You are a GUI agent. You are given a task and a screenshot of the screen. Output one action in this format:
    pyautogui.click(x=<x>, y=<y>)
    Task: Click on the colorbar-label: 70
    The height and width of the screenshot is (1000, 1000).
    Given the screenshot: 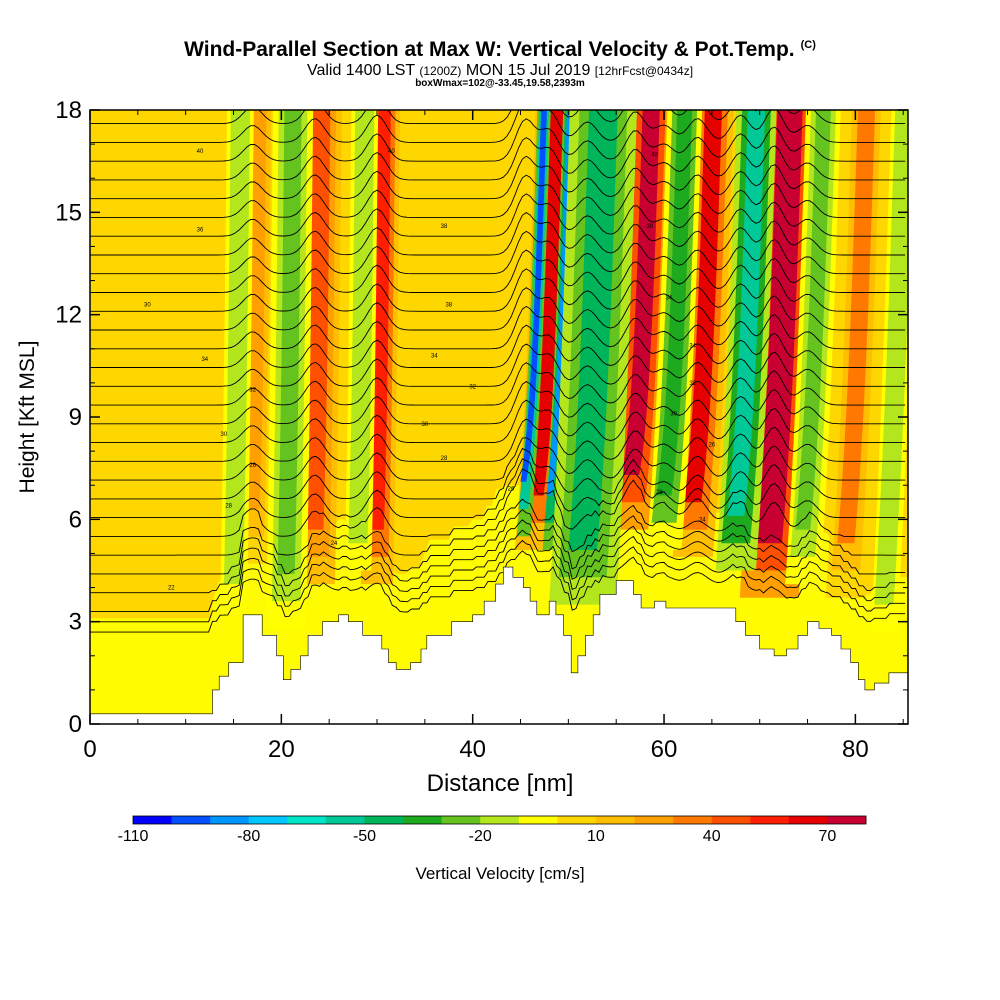 What is the action you would take?
    pyautogui.click(x=827, y=836)
    